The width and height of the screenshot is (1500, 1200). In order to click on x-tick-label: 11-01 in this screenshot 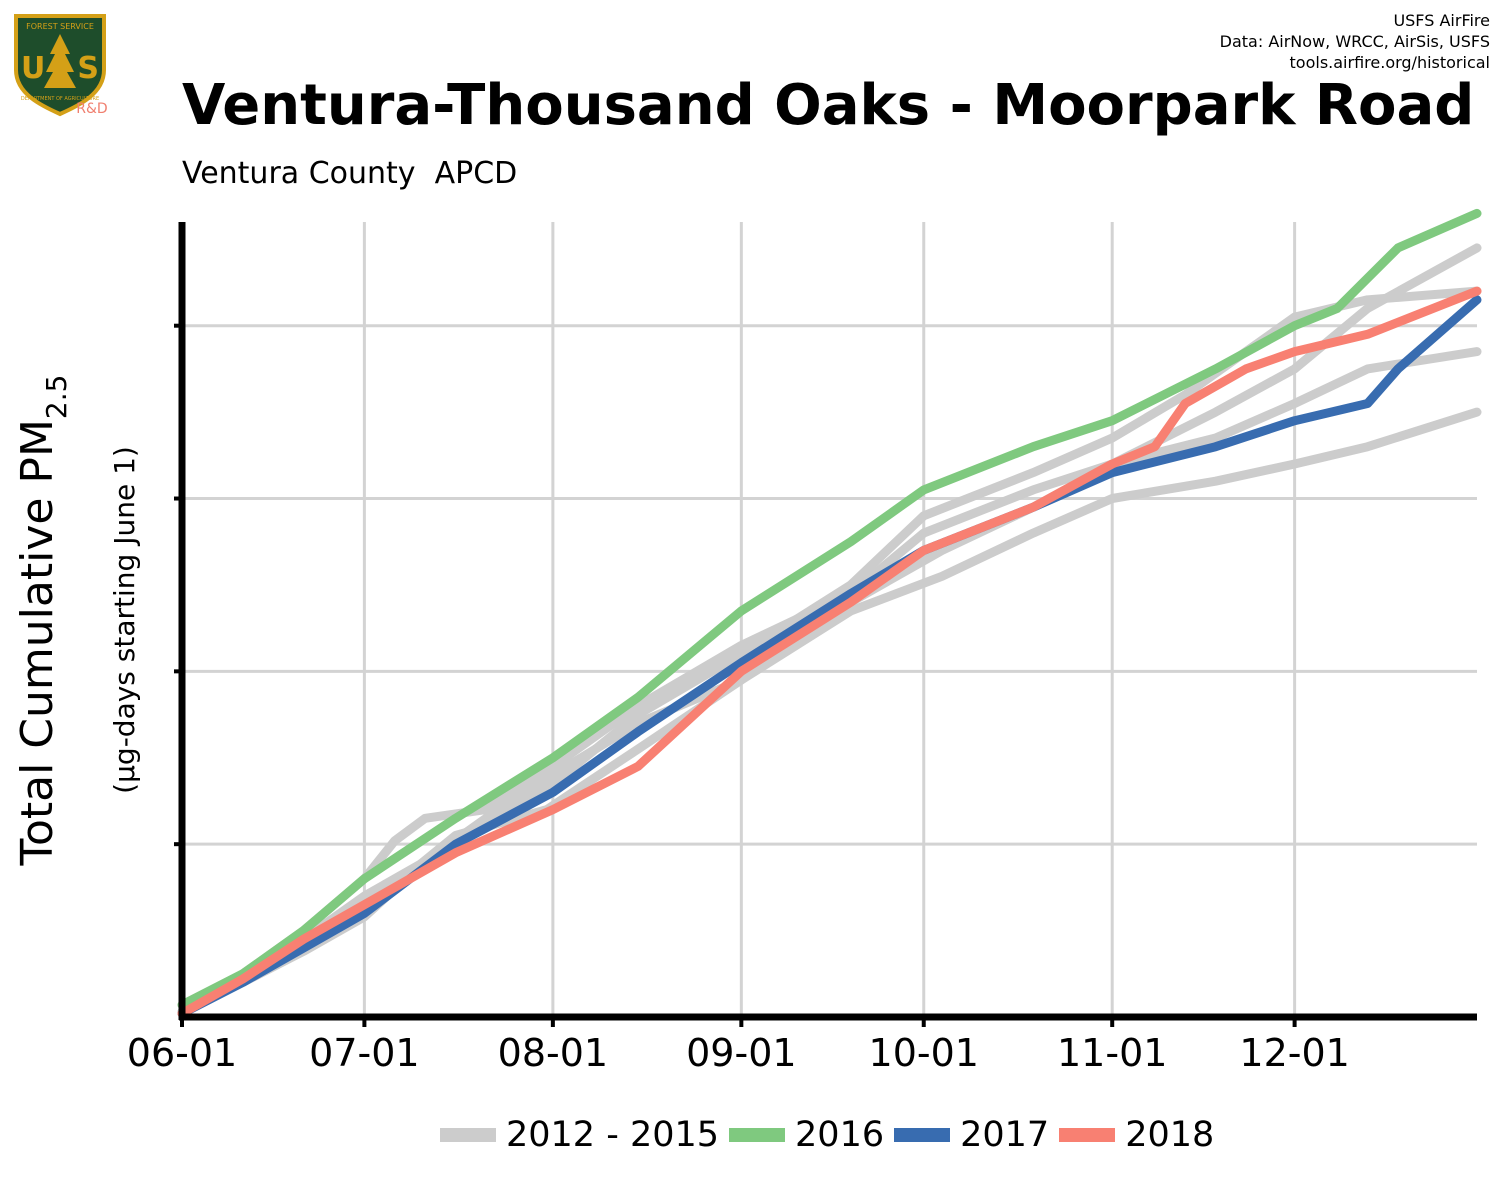, I will do `click(1112, 1053)`.